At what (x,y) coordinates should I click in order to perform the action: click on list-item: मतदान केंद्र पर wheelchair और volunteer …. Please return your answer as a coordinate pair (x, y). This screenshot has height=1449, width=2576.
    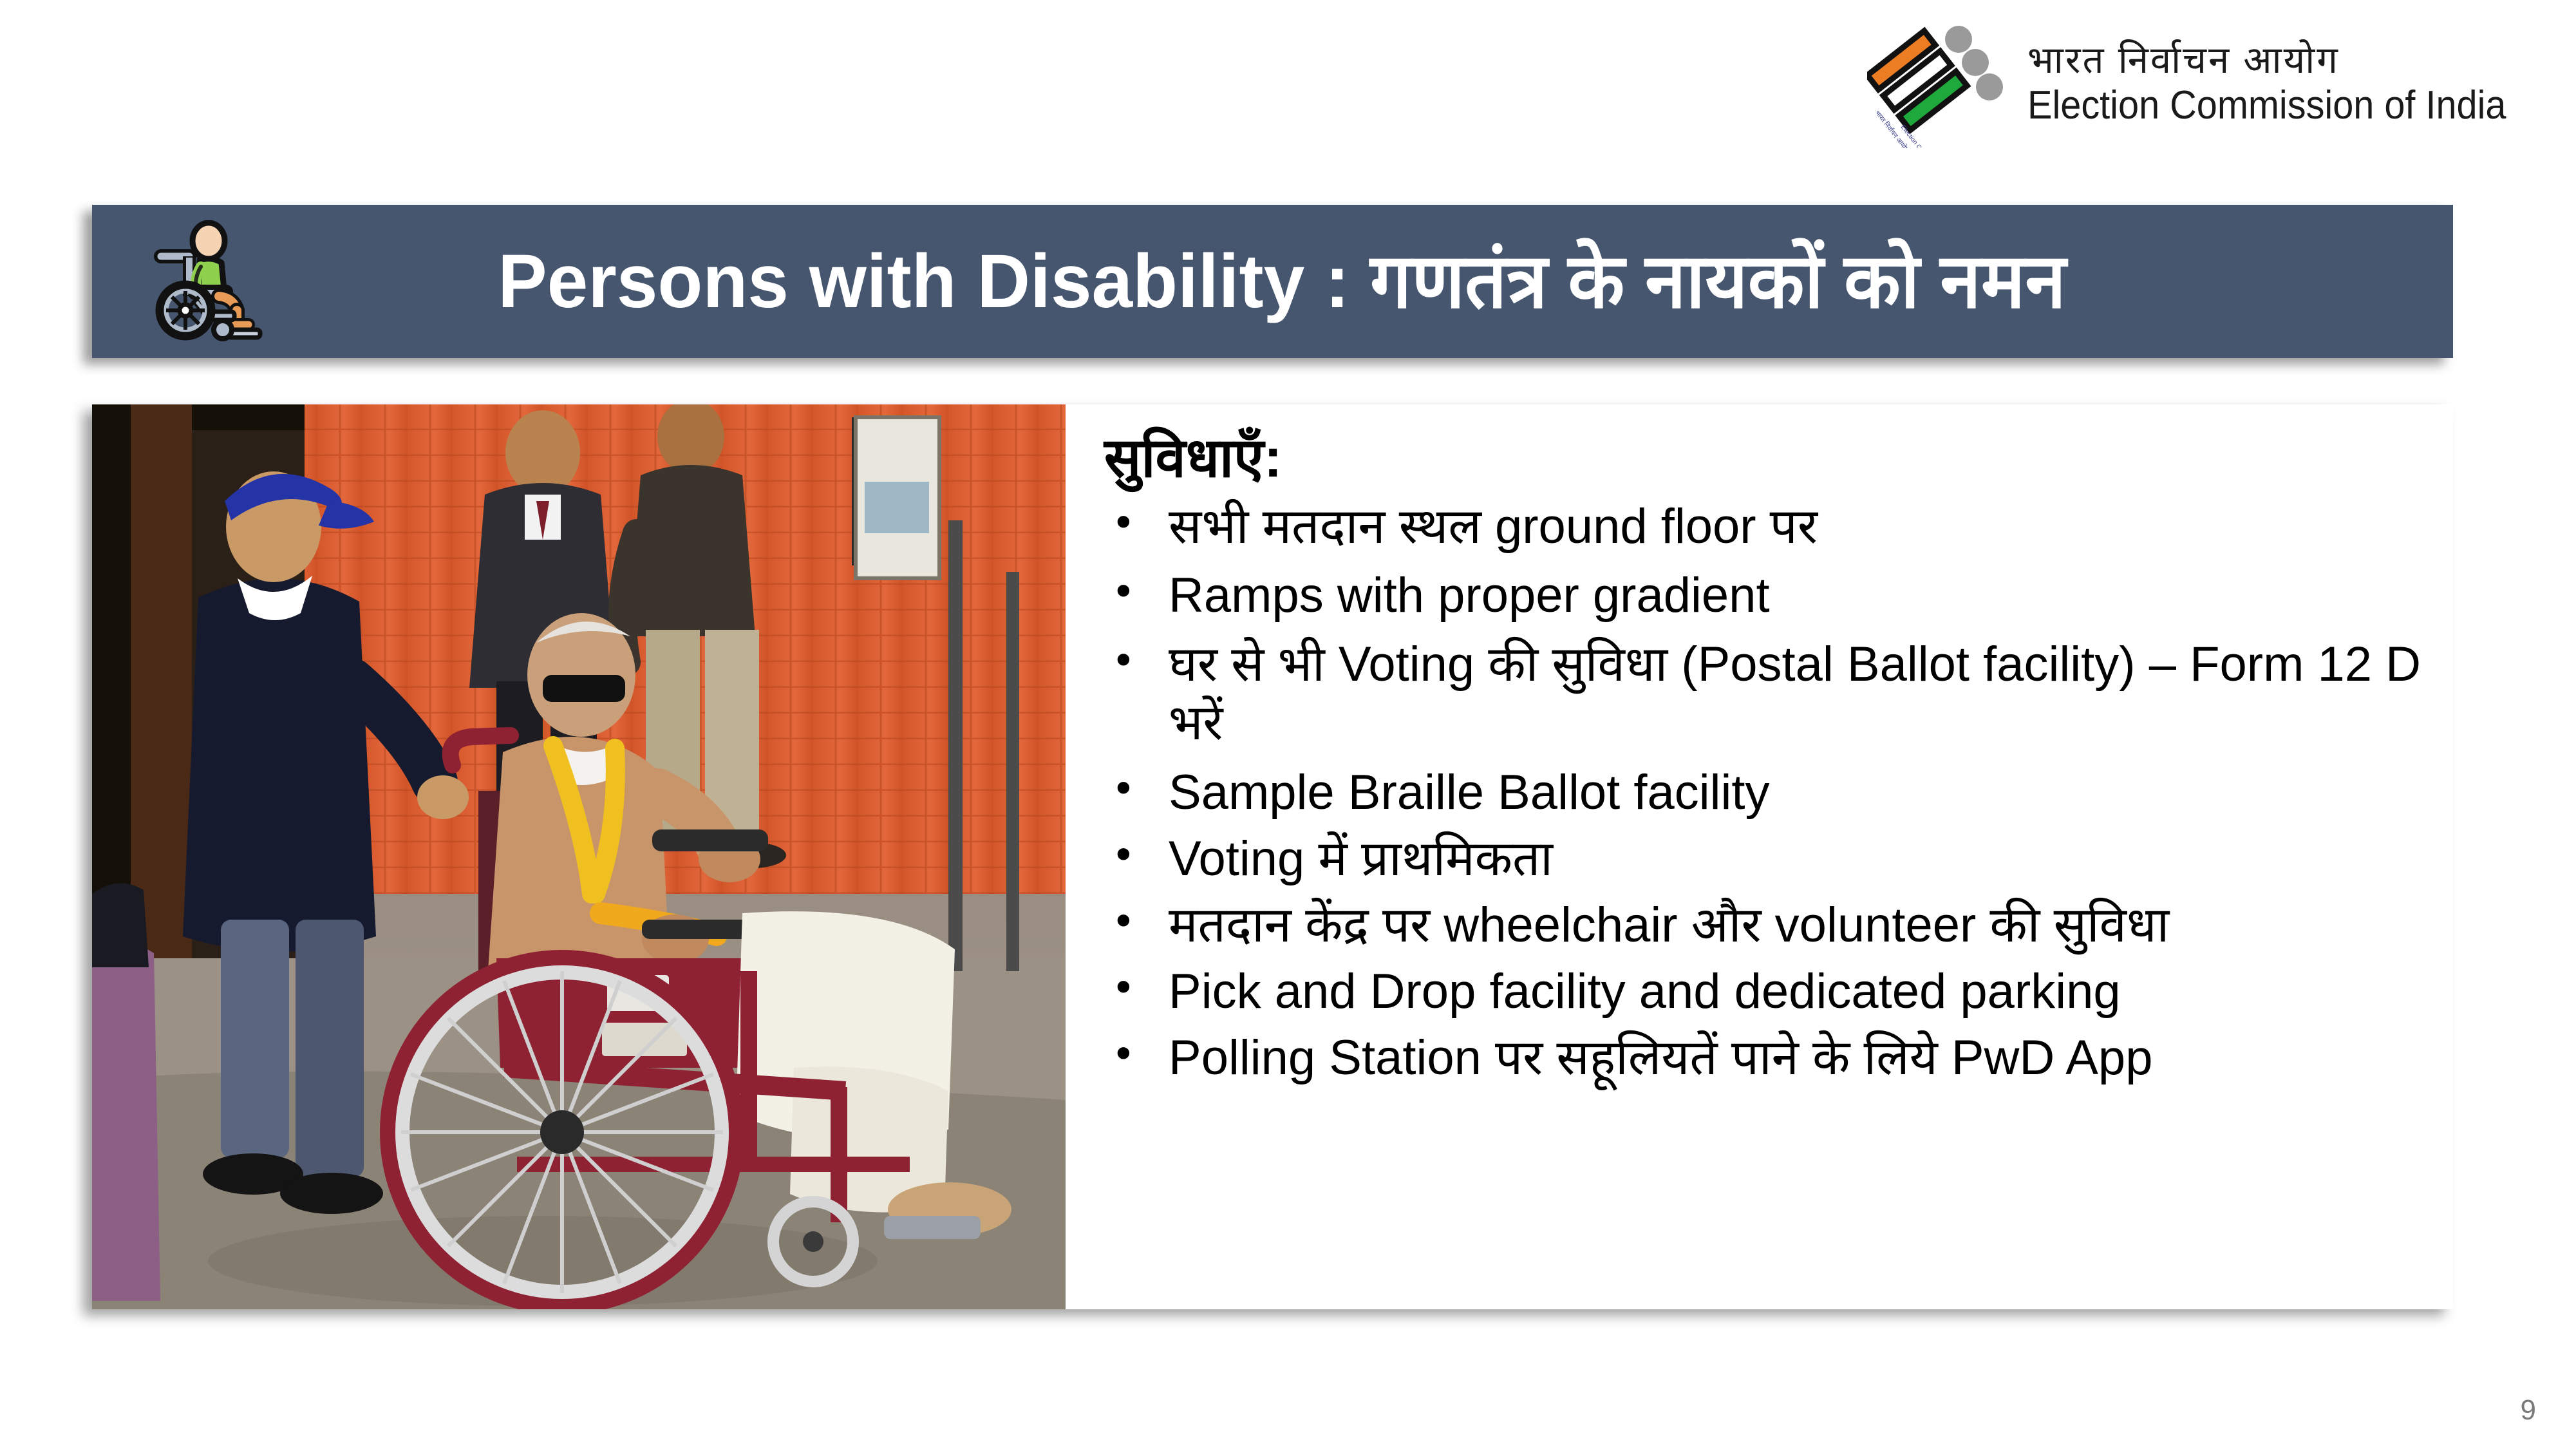
    Looking at the image, I should click on (1765, 923).